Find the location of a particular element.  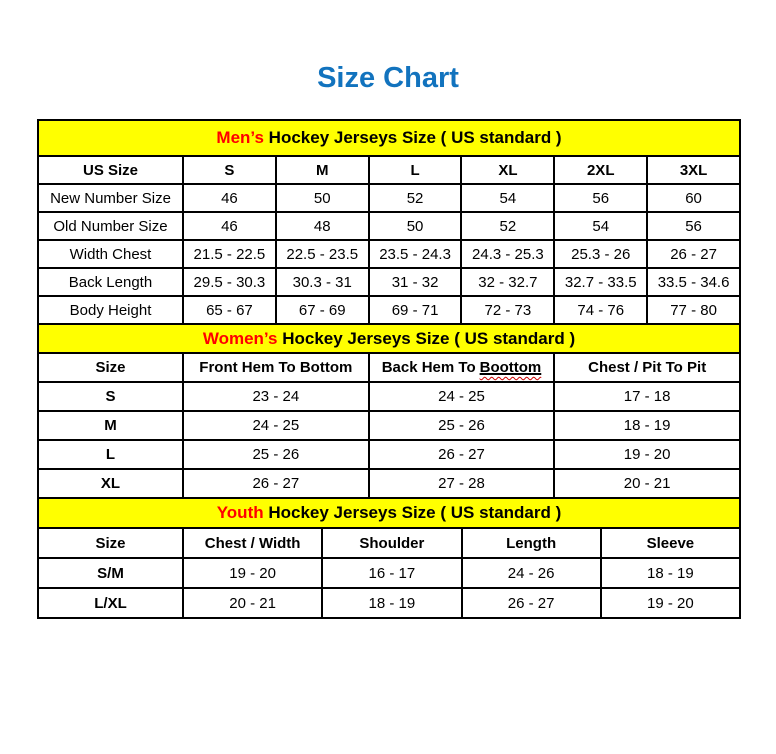

row-label: L/XL is located at coordinates (110, 603).